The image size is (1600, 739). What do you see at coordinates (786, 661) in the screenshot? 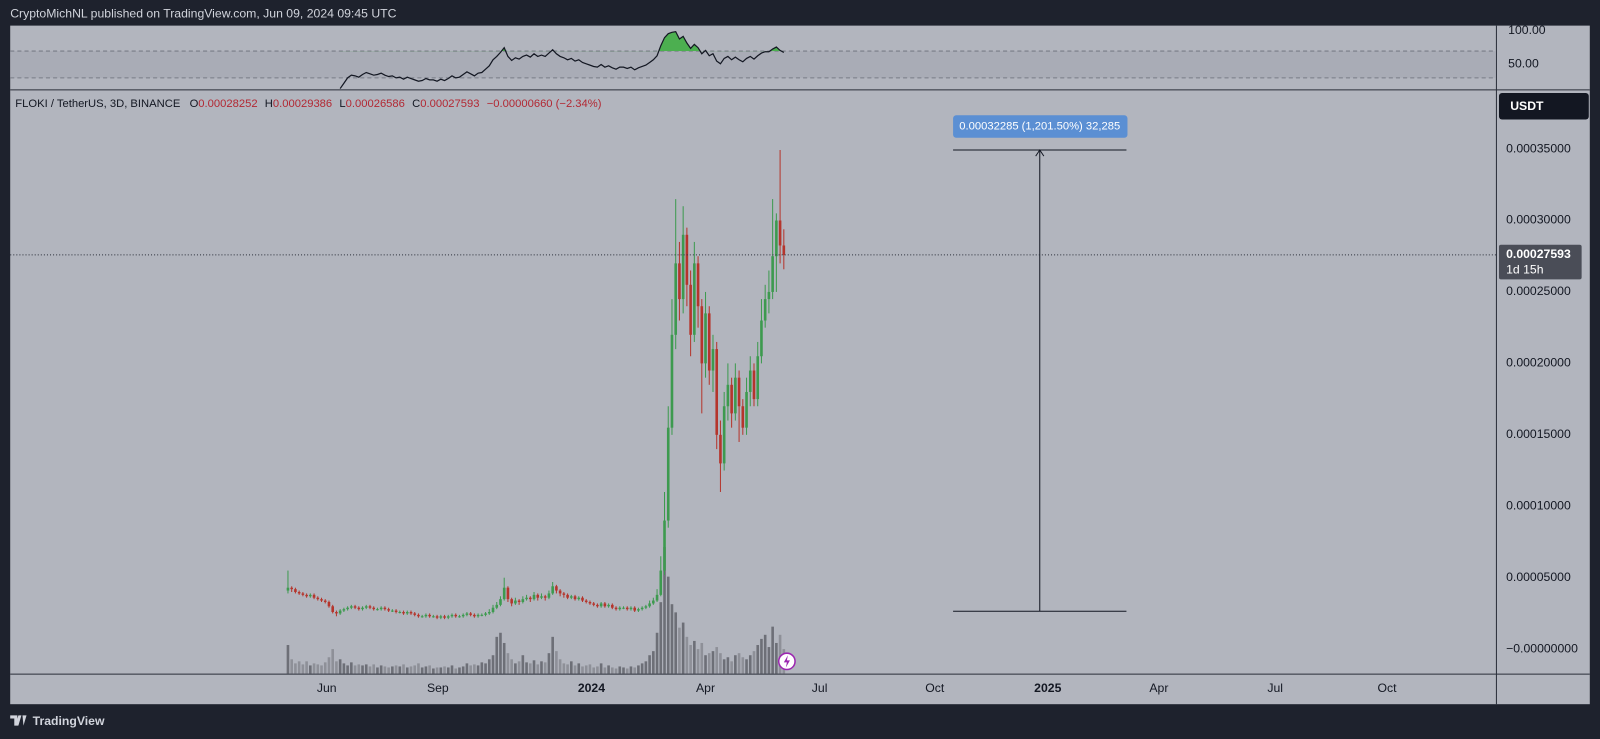
I see `alert-icon` at bounding box center [786, 661].